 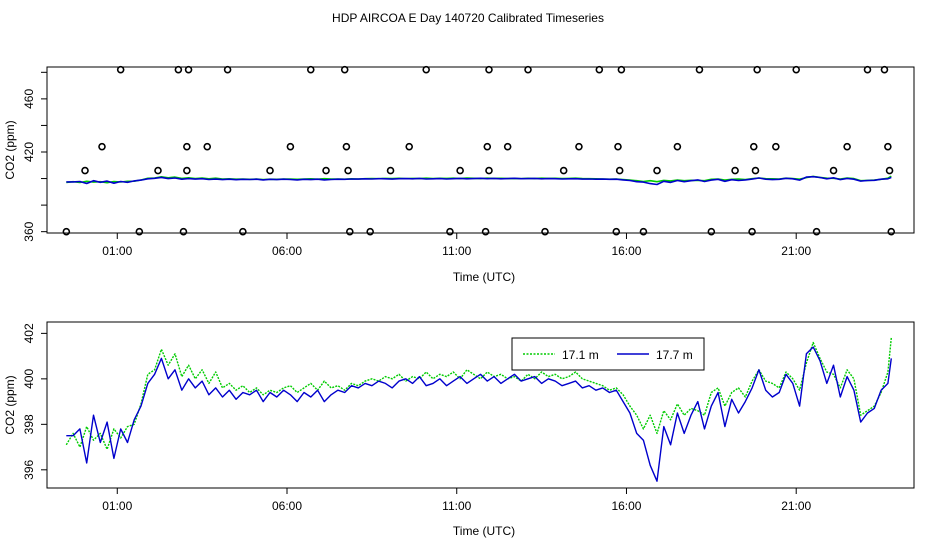 I want to click on y-tick-label: 402, so click(x=29, y=333).